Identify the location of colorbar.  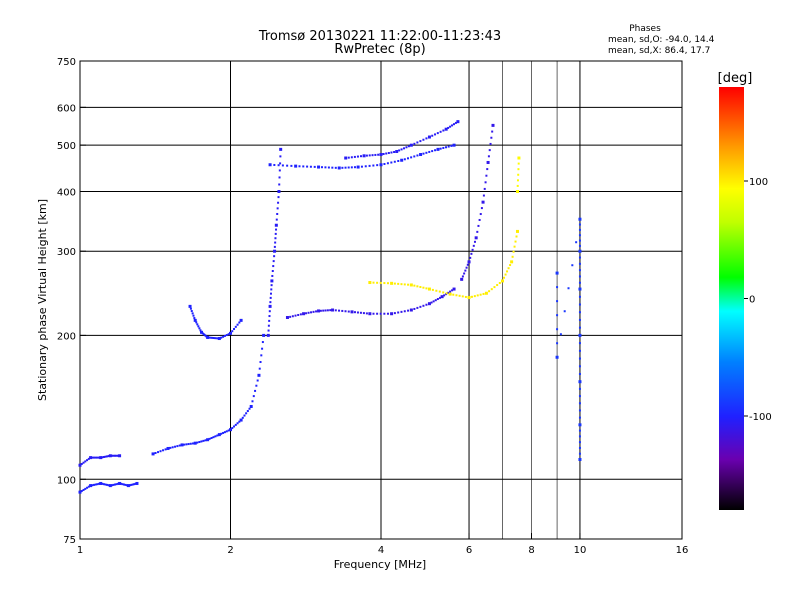
(731, 298).